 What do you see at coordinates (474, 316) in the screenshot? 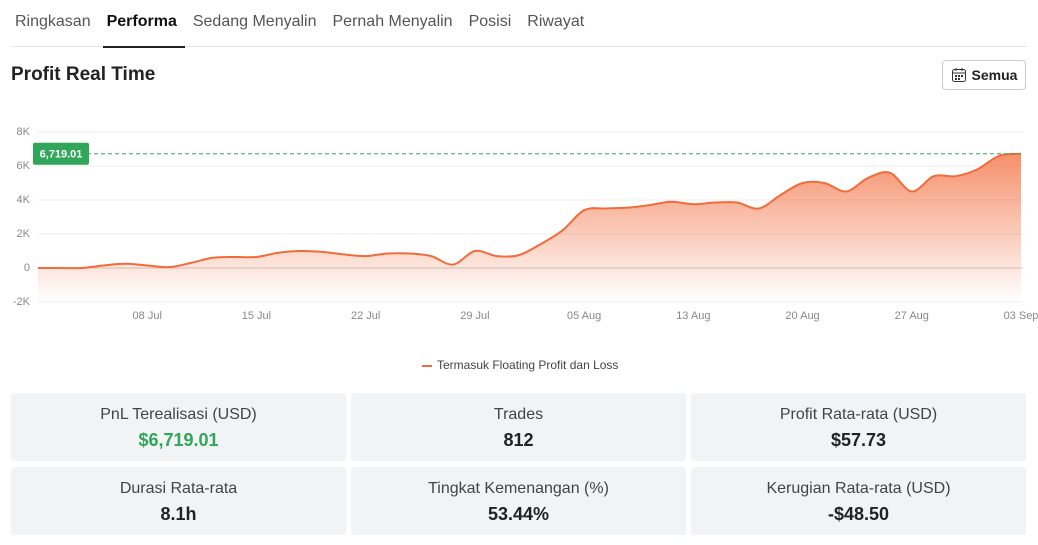
I see `x-tick-label: 29 Jul` at bounding box center [474, 316].